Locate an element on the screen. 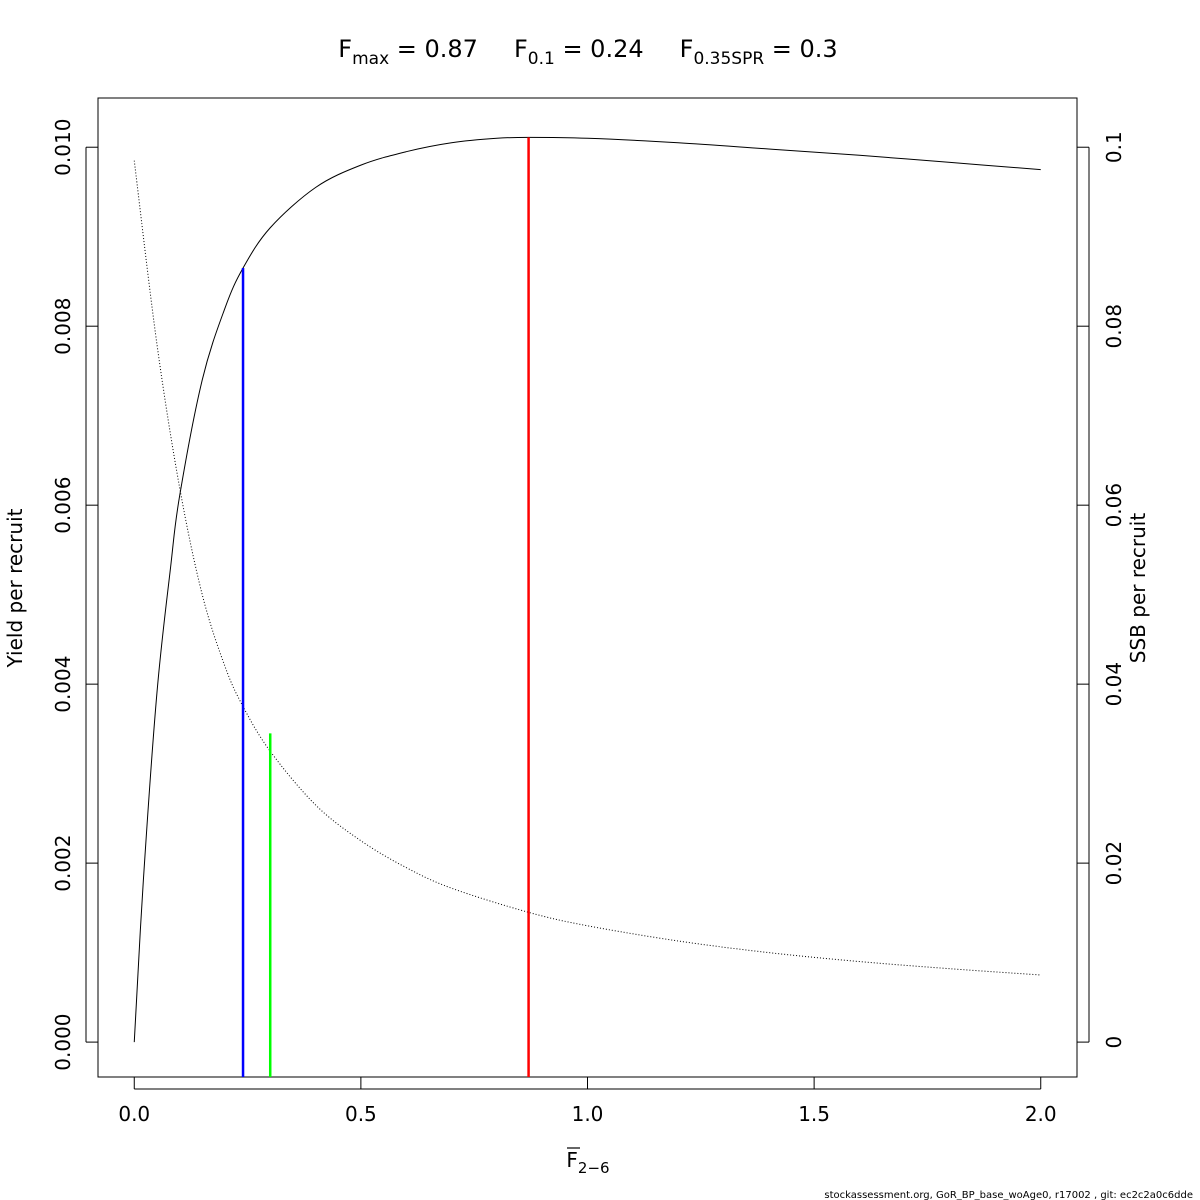  y-left-tick-label: 0.004 is located at coordinates (63, 684).